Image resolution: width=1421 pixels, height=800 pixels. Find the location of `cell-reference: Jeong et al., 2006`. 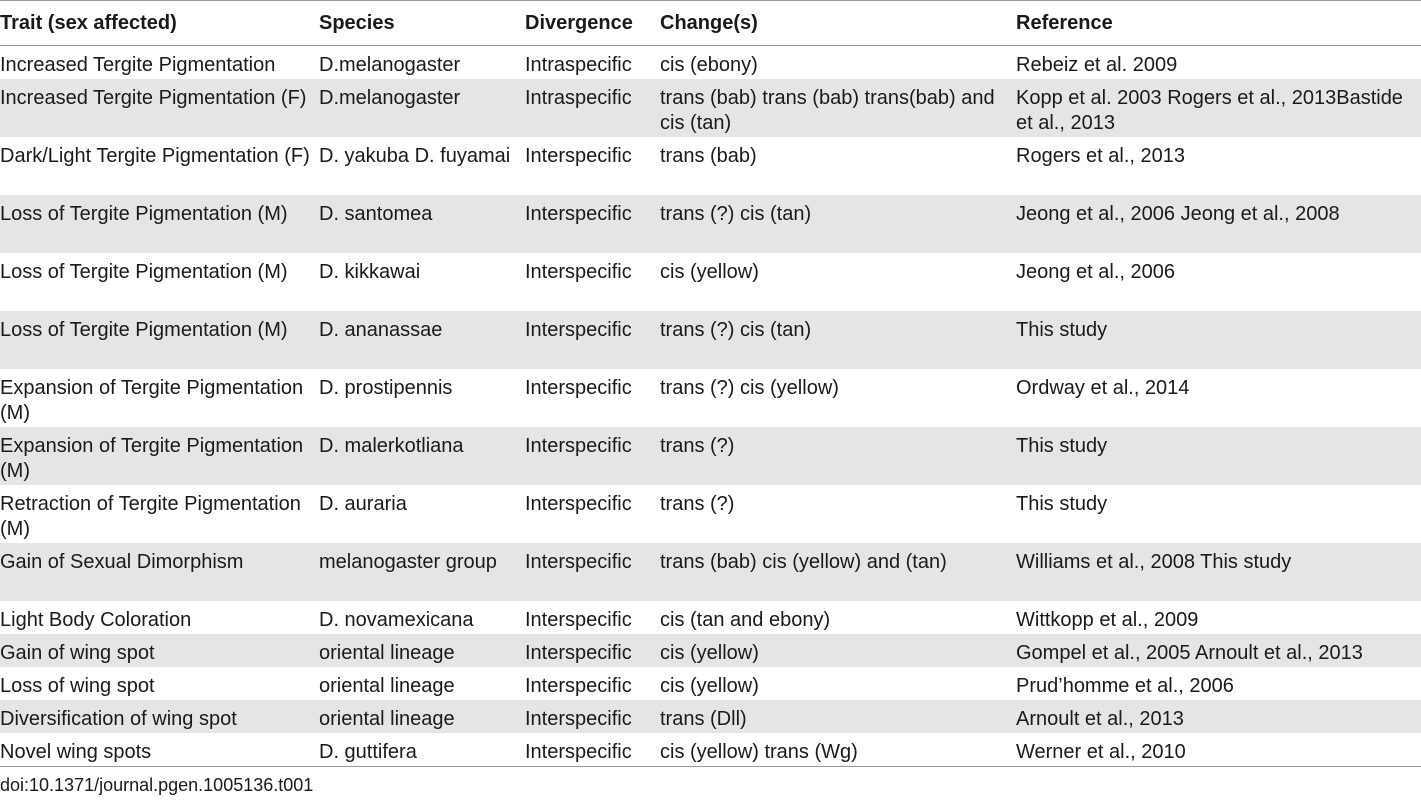

cell-reference: Jeong et al., 2006 is located at coordinates (1096, 272).